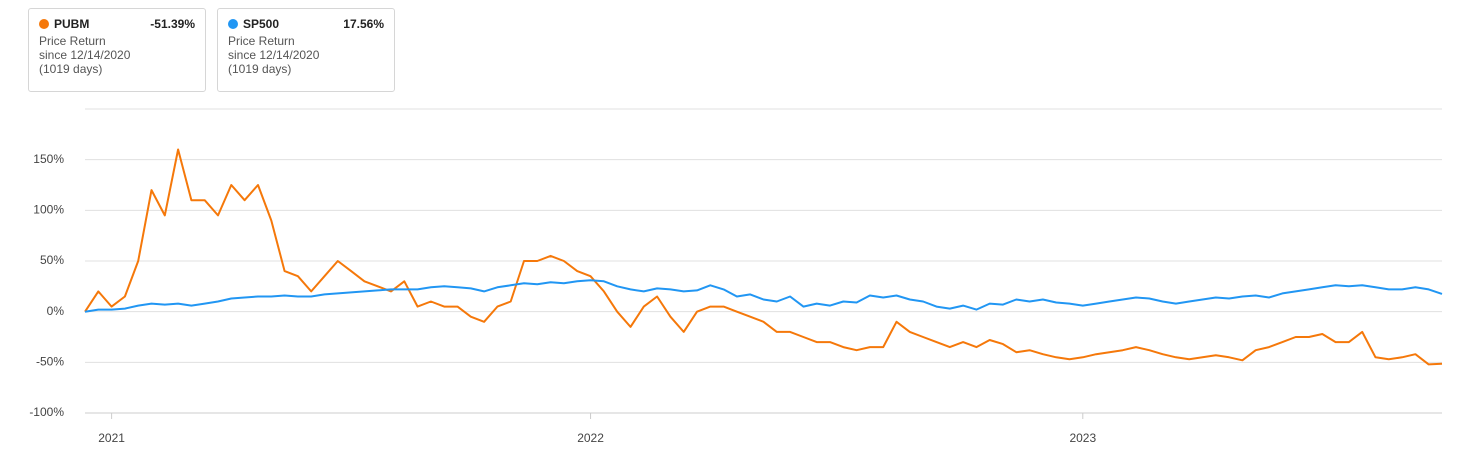 This screenshot has height=460, width=1467. I want to click on y-tick-label: 0%, so click(56, 311).